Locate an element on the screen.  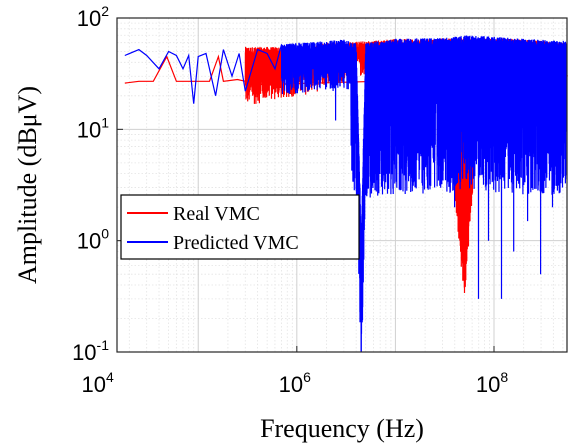
y-tick-exponent: -1 is located at coordinates (103, 345).